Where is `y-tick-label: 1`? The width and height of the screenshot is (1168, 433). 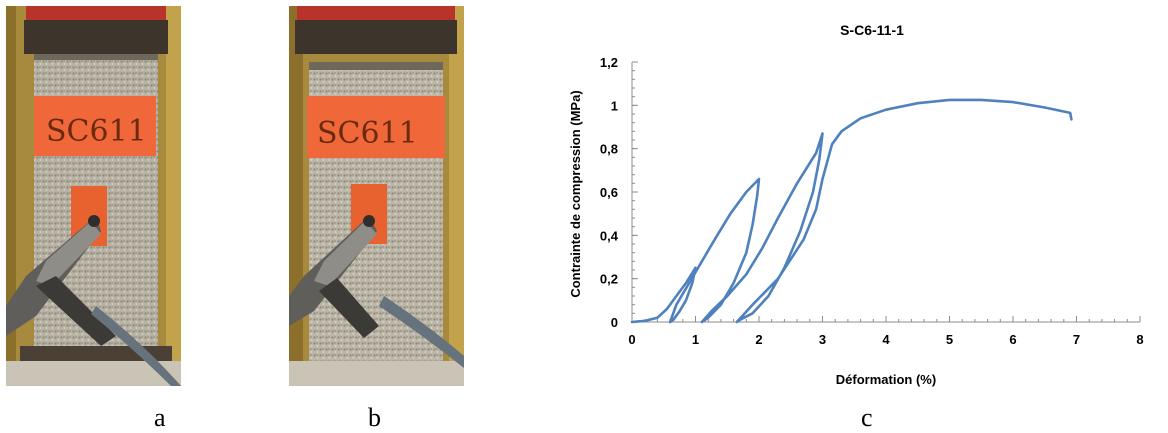
y-tick-label: 1 is located at coordinates (614, 105).